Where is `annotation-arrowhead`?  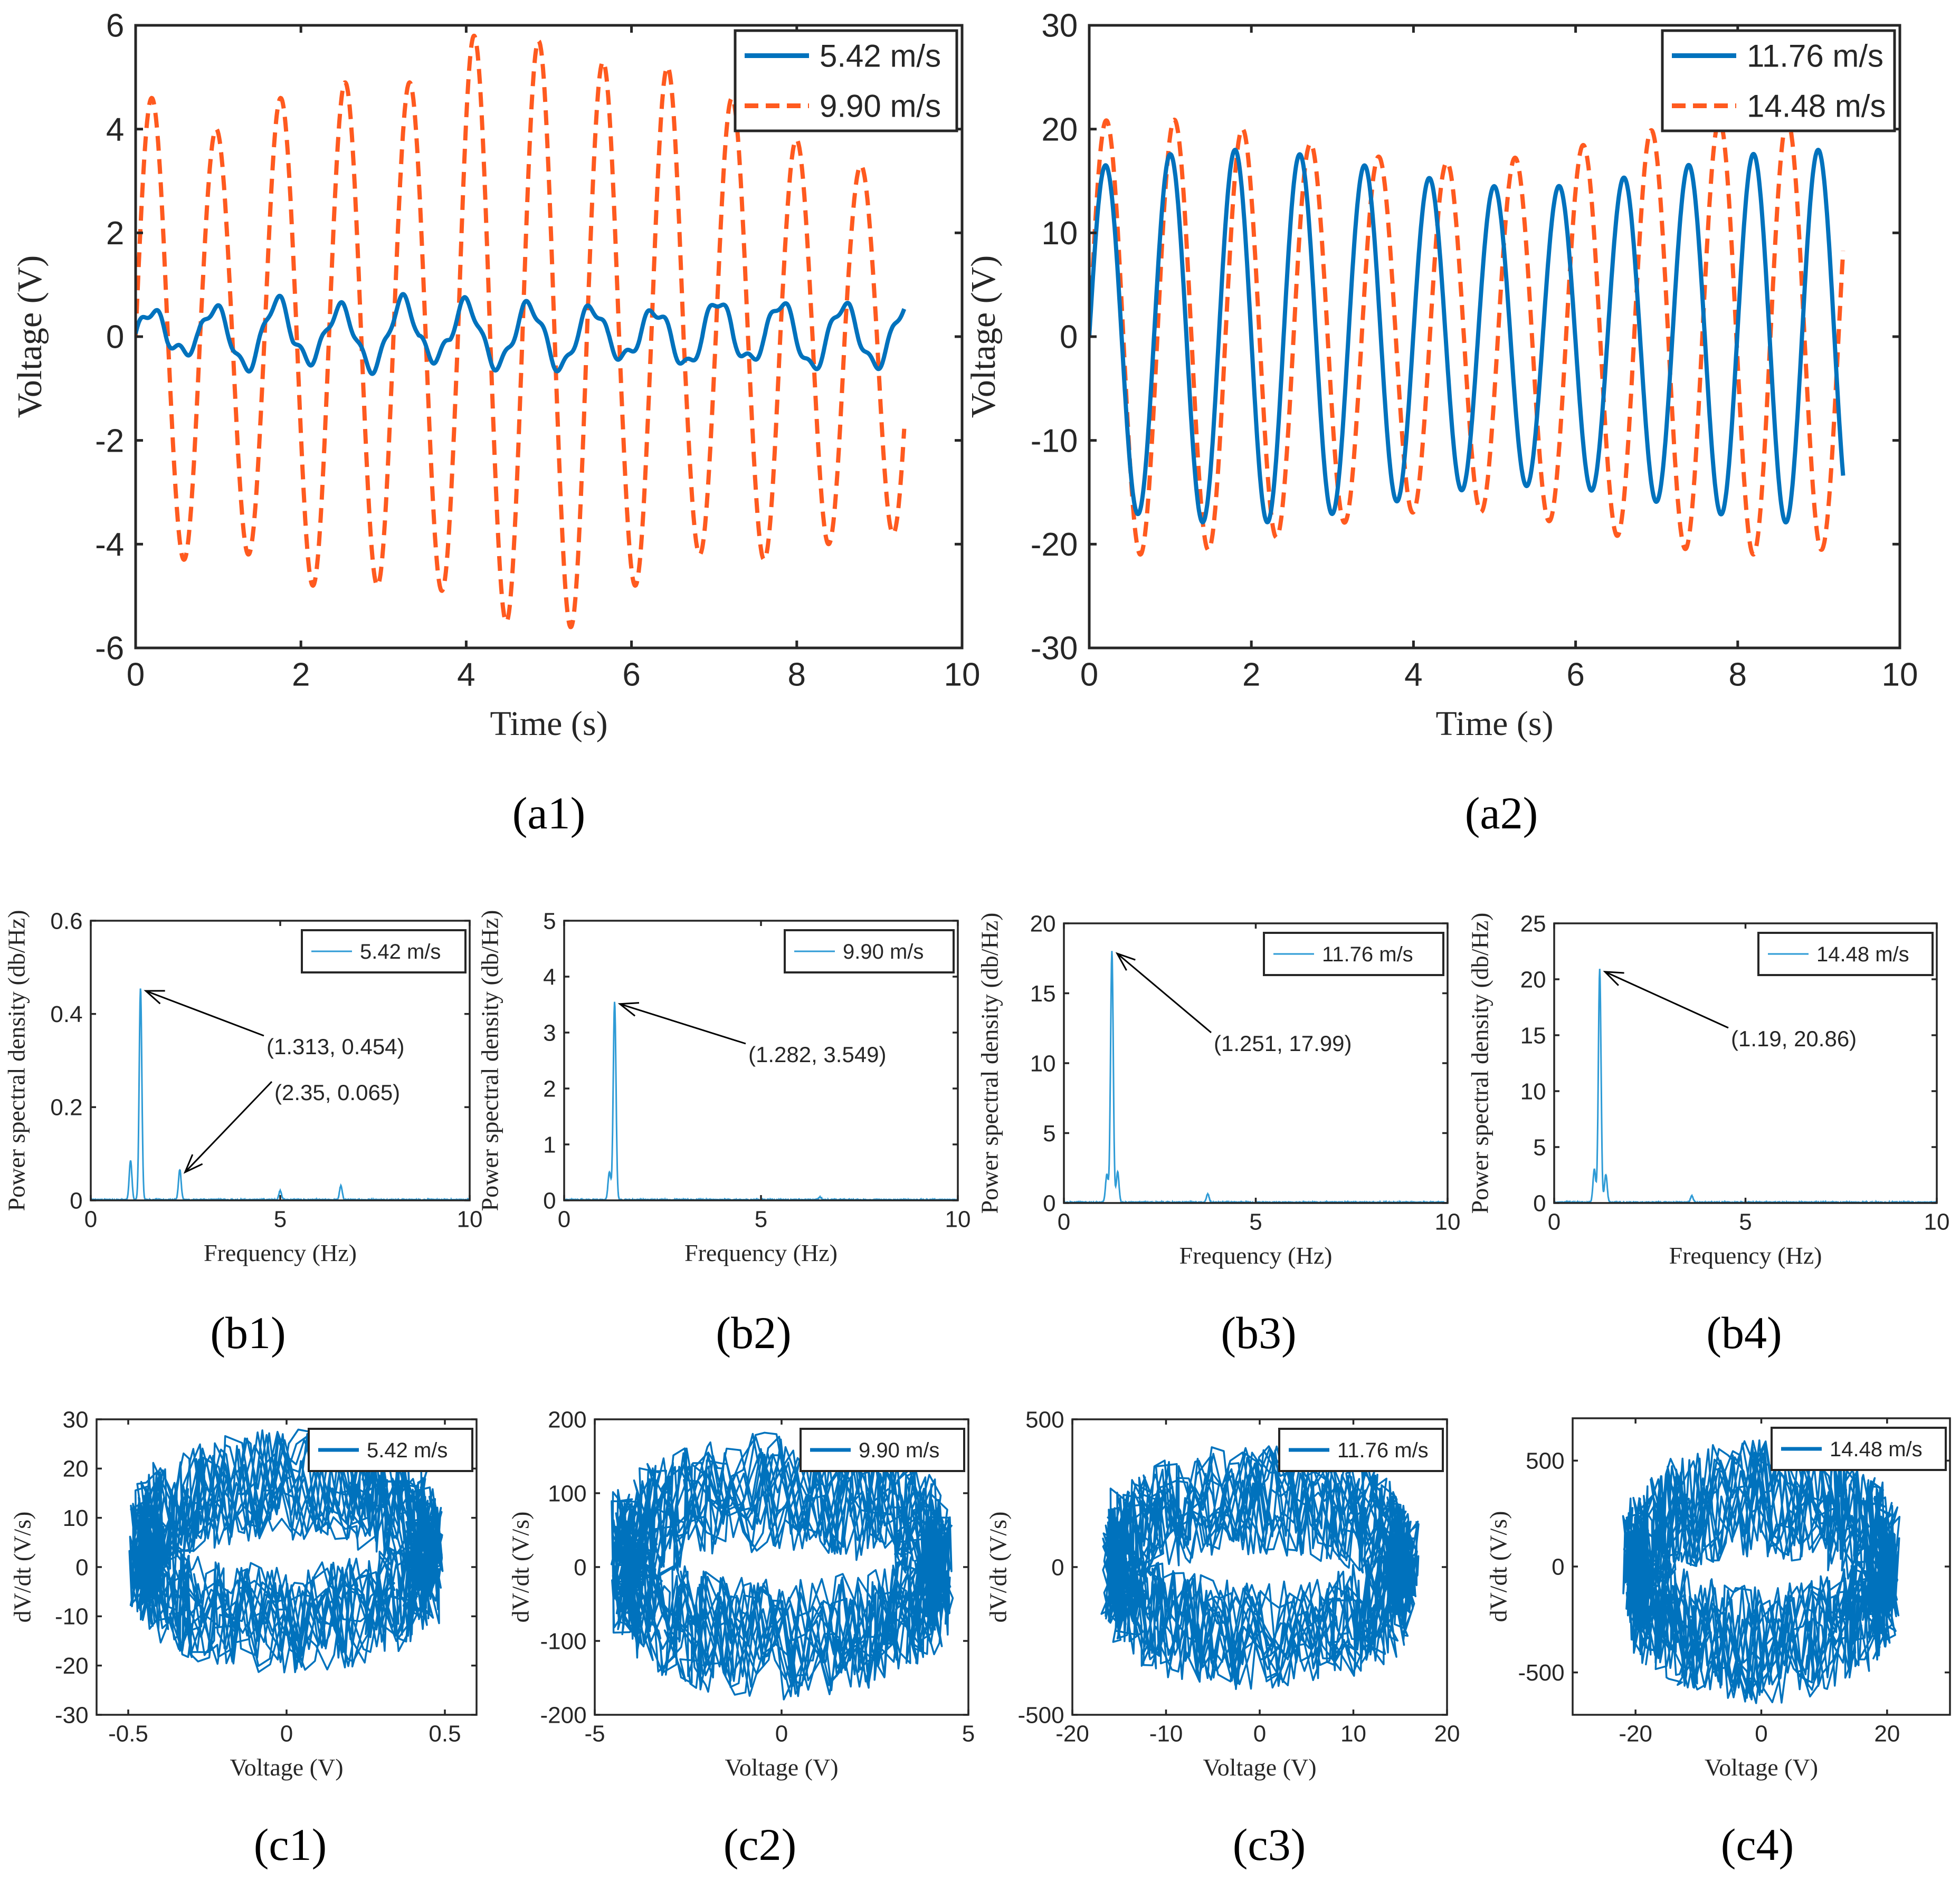
annotation-arrowhead is located at coordinates (628, 1009).